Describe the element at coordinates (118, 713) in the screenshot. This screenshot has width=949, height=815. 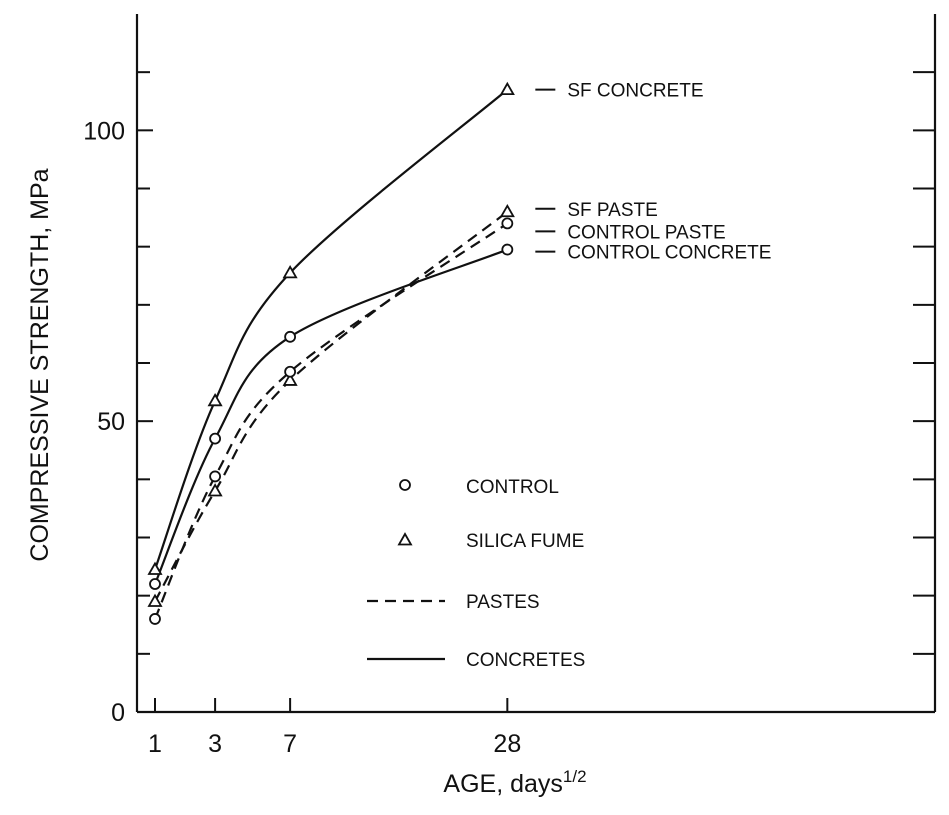
I see `y-tick-label: 0` at that location.